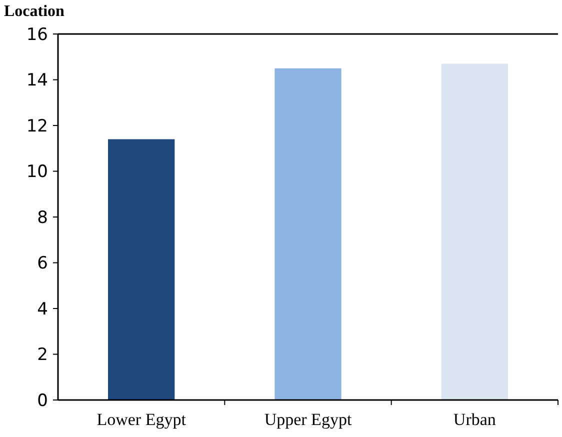  Describe the element at coordinates (37, 172) in the screenshot. I see `y-tick-label: 10` at that location.